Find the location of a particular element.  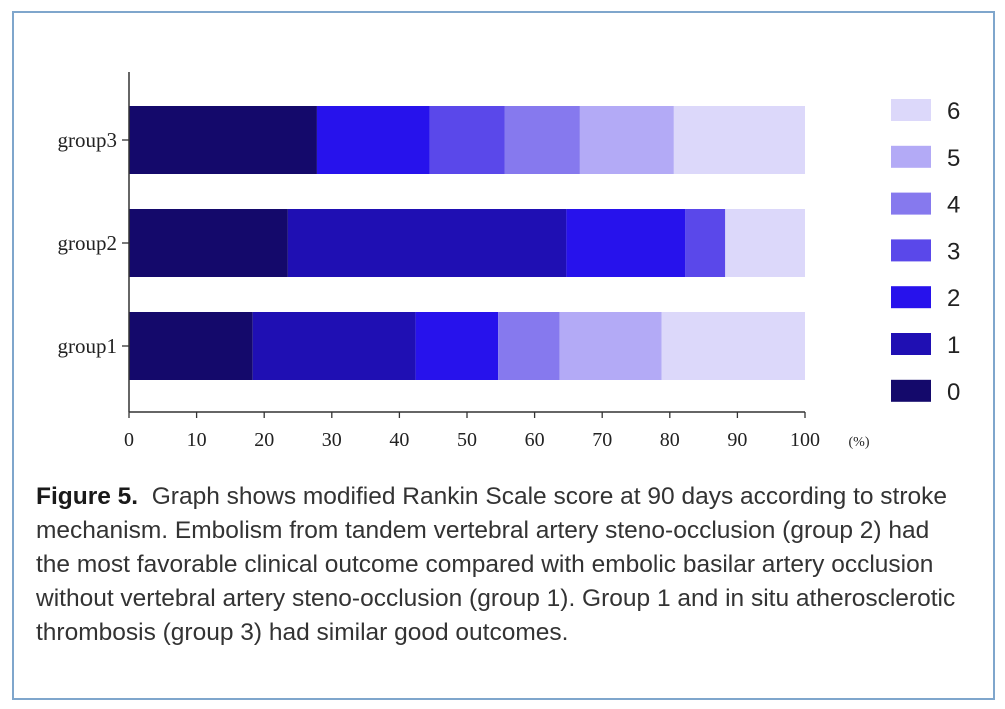

y-tick-label-group3: group3 is located at coordinates (88, 140).